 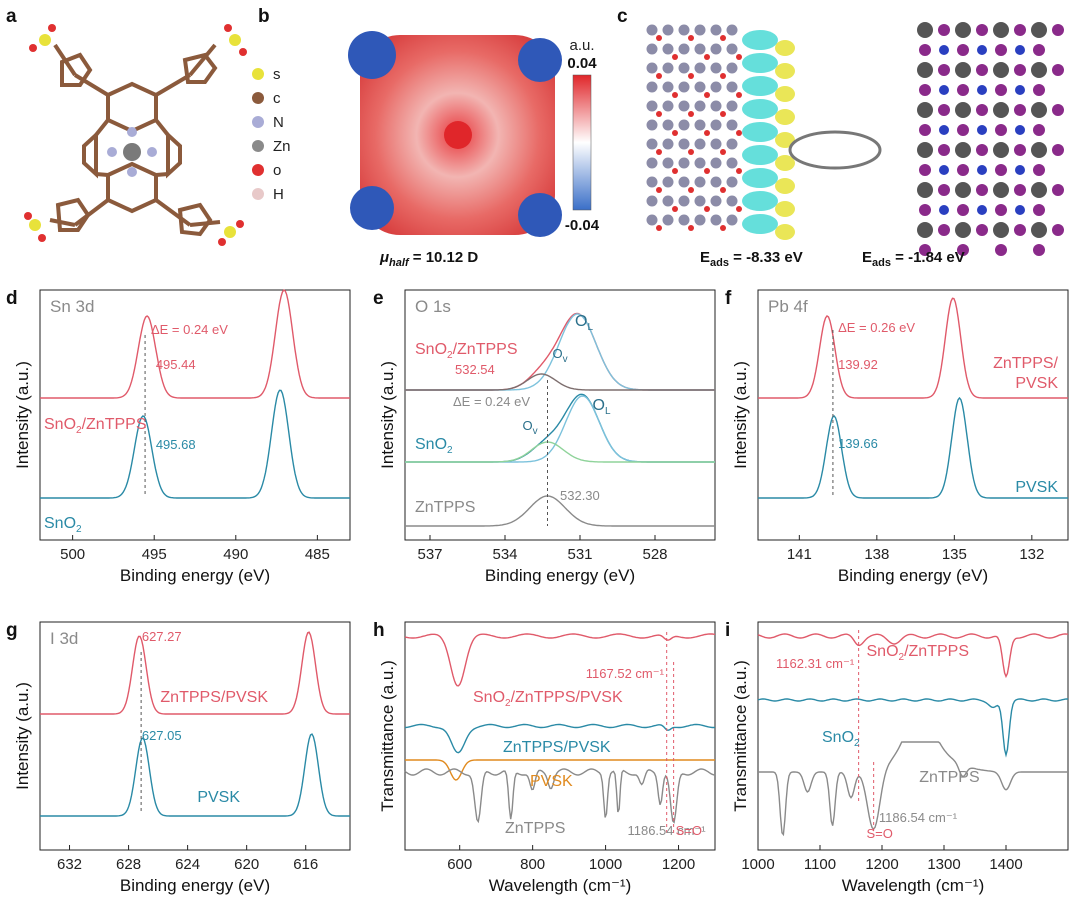 I want to click on series-label: SnO2/ZnTPPS/PVSK, so click(x=548, y=699).